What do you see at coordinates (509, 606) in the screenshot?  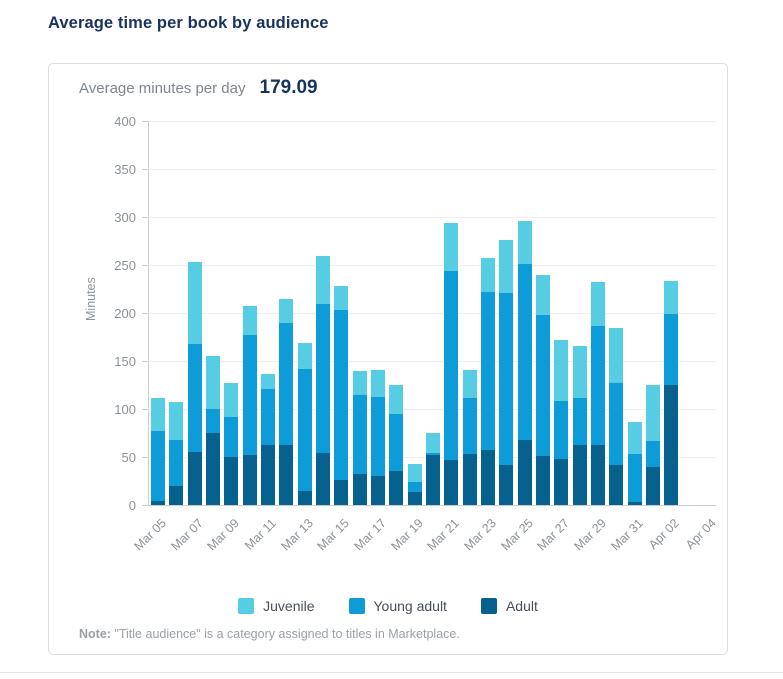 I see `legend-item-adult: Adult` at bounding box center [509, 606].